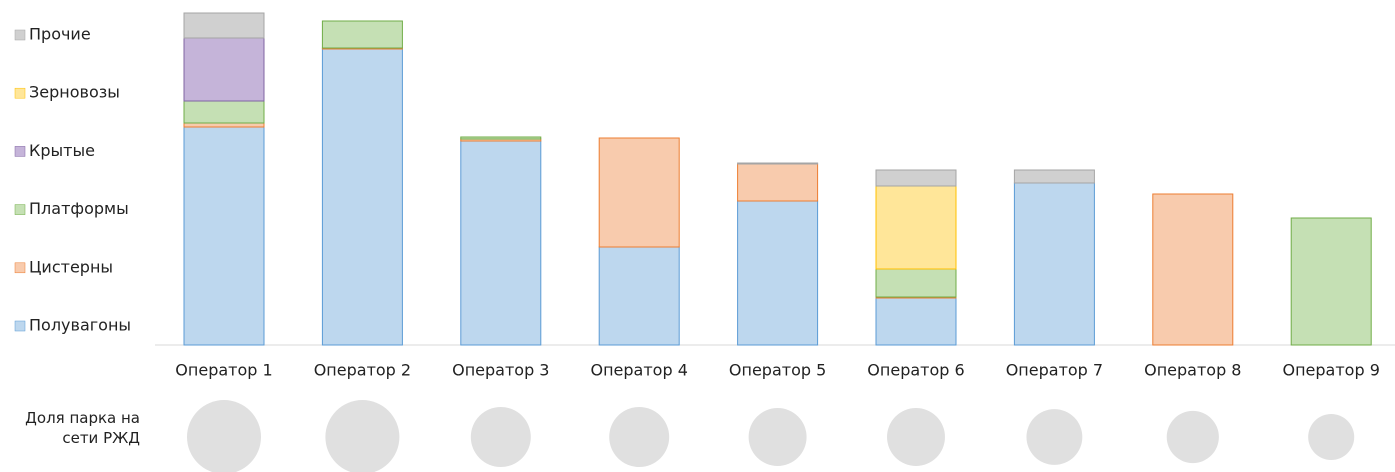  Describe the element at coordinates (915, 370) in the screenshot. I see `x-tick-label: Оператор 6` at that location.